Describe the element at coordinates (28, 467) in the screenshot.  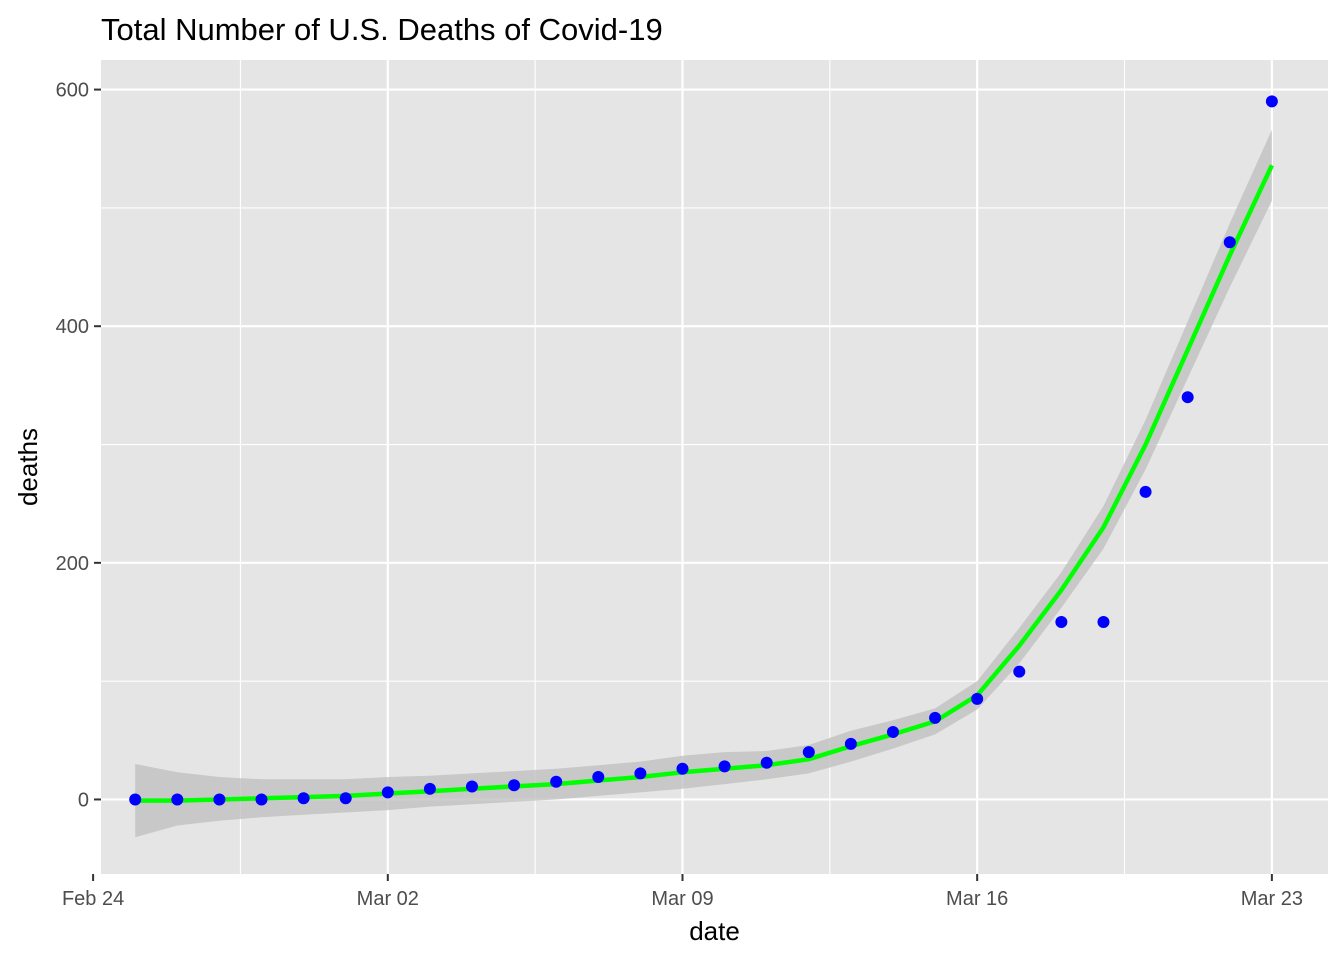
I see `y-axis-title: deaths` at that location.